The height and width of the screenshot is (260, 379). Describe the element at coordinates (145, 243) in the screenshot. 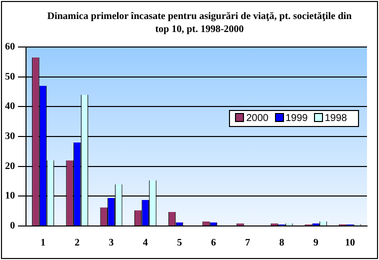

I see `x-tick-label: 4` at that location.